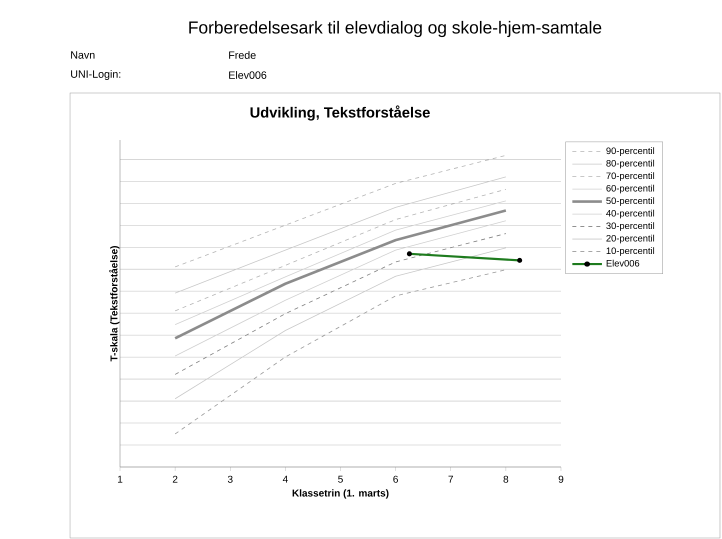 The image size is (722, 539). I want to click on x-axis-title: Klassetrin (1. marts), so click(340, 494).